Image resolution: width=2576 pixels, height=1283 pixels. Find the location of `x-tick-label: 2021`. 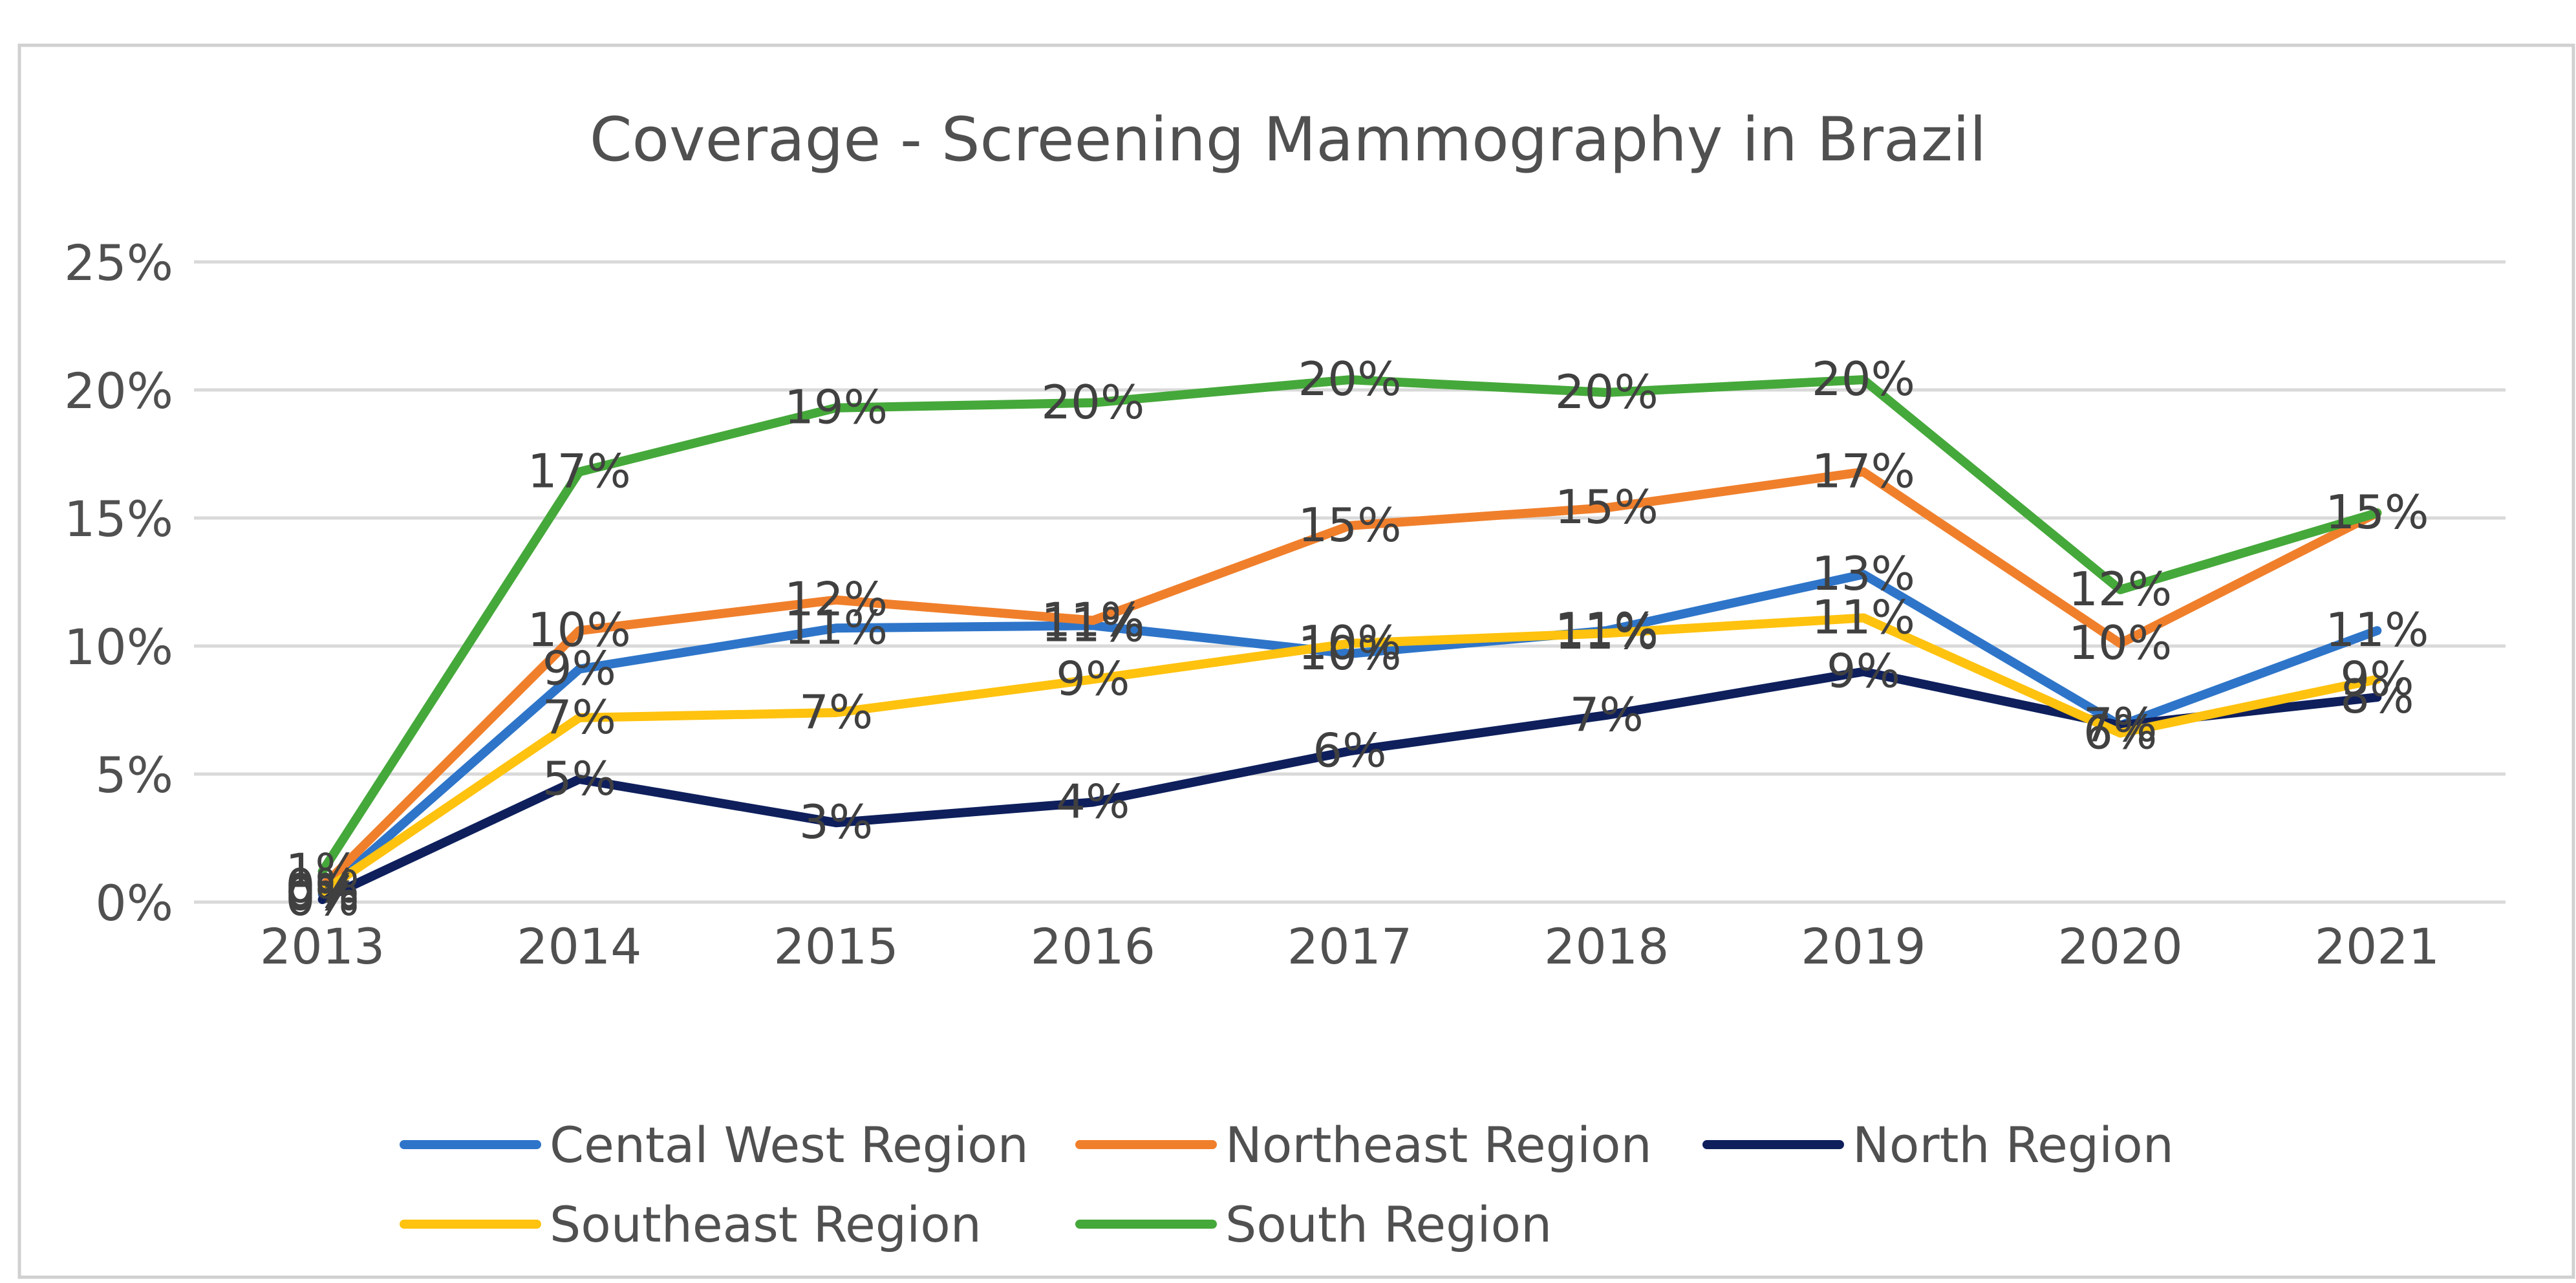

x-tick-label: 2021 is located at coordinates (2377, 946).